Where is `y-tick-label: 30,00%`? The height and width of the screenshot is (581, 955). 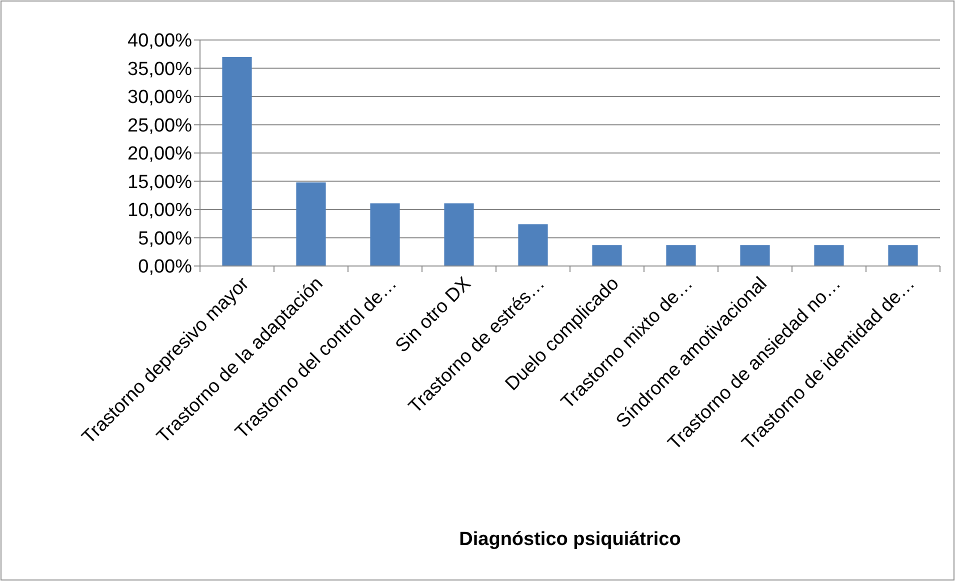 y-tick-label: 30,00% is located at coordinates (160, 97).